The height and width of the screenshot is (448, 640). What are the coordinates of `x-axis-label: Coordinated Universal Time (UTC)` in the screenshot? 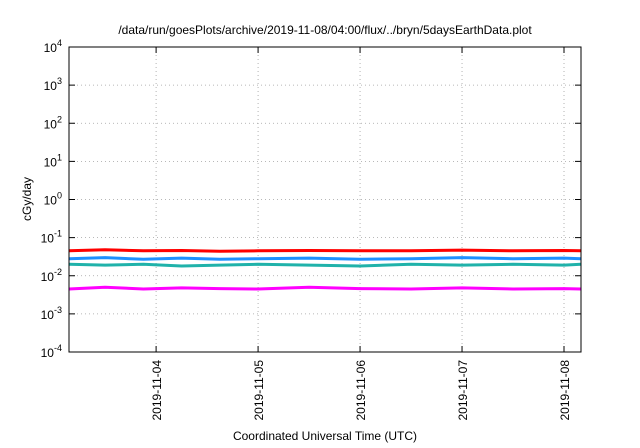 It's located at (325, 436).